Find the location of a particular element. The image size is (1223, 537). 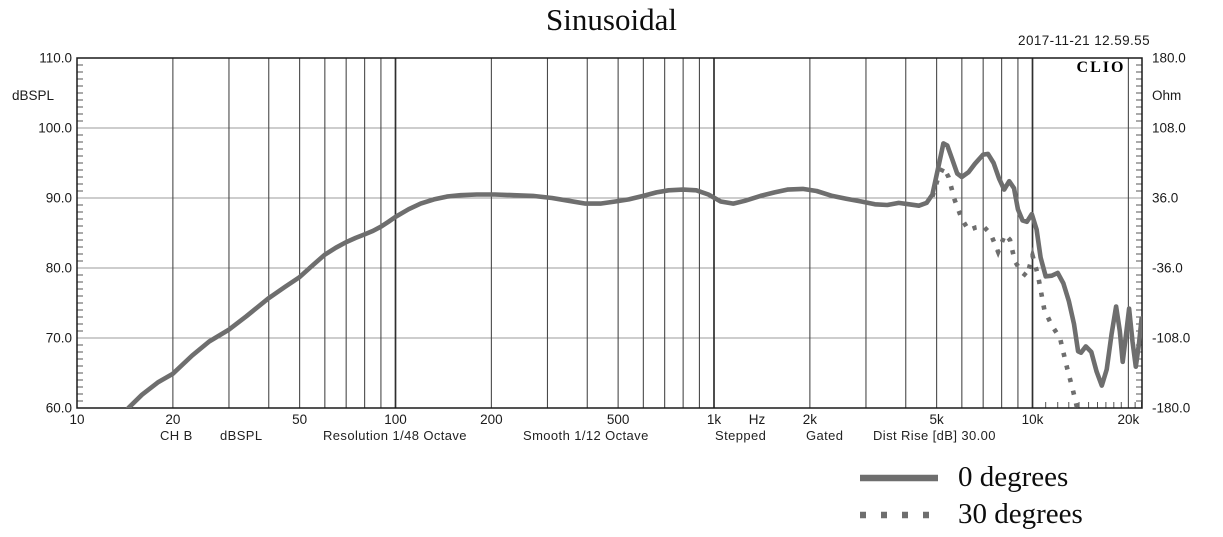

legend-swatch-dotted is located at coordinates (899, 514).